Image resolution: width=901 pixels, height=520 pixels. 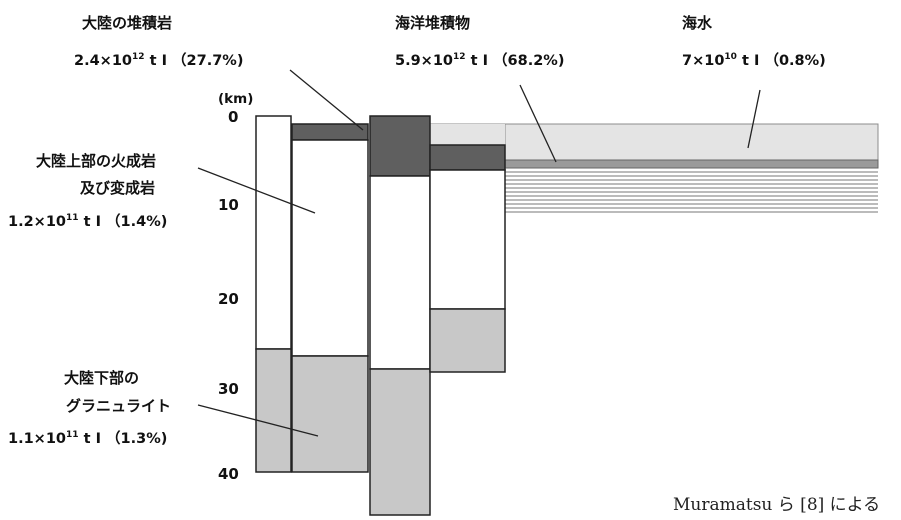 What do you see at coordinates (467, 340) in the screenshot?
I see `column4-lower` at bounding box center [467, 340].